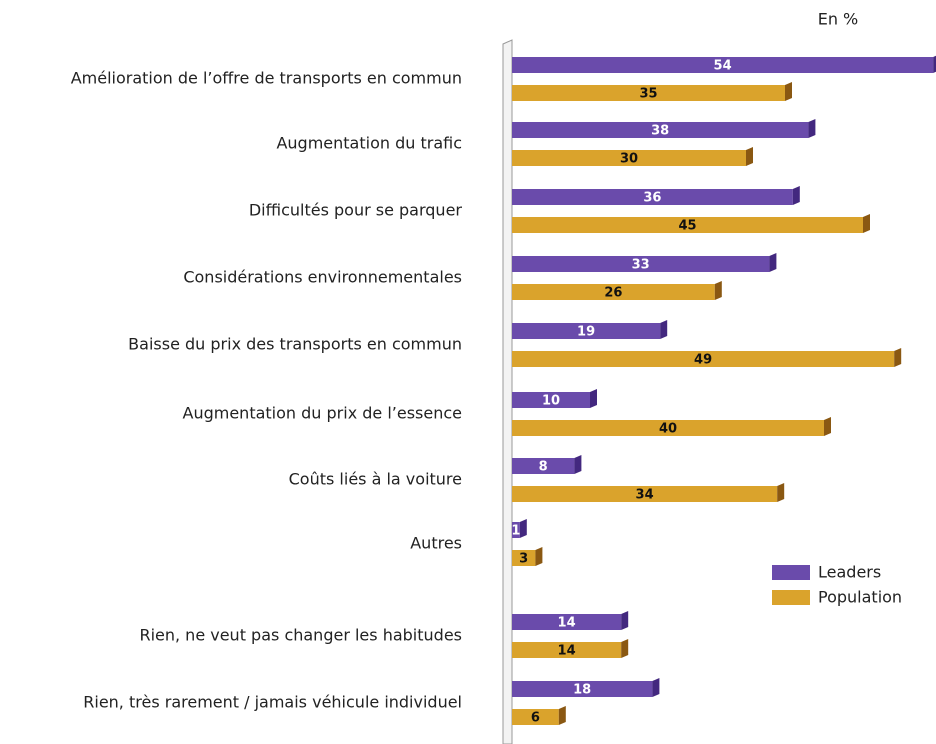 The width and height of the screenshot is (936, 744). Describe the element at coordinates (323, 413) in the screenshot. I see `category-label: Augmentation du prix de l’essence` at that location.